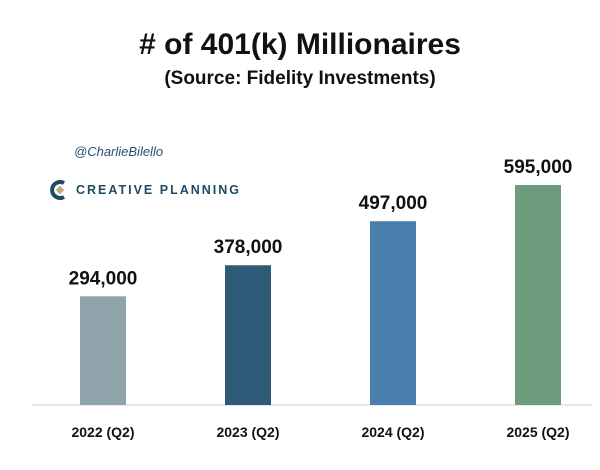 This screenshot has width=600, height=470. I want to click on data-label: 294,000, so click(103, 278).